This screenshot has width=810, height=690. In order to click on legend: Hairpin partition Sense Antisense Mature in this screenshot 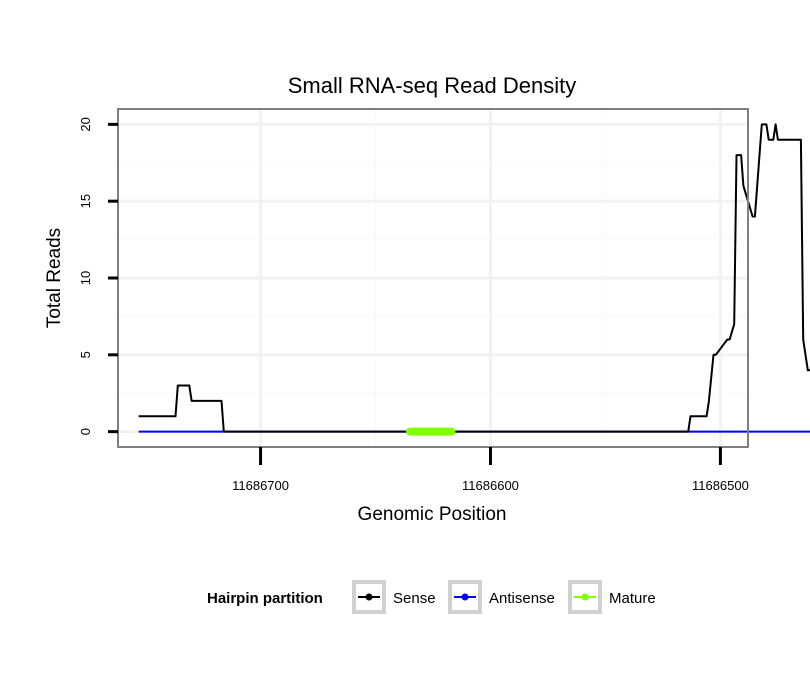, I will do `click(431, 597)`.